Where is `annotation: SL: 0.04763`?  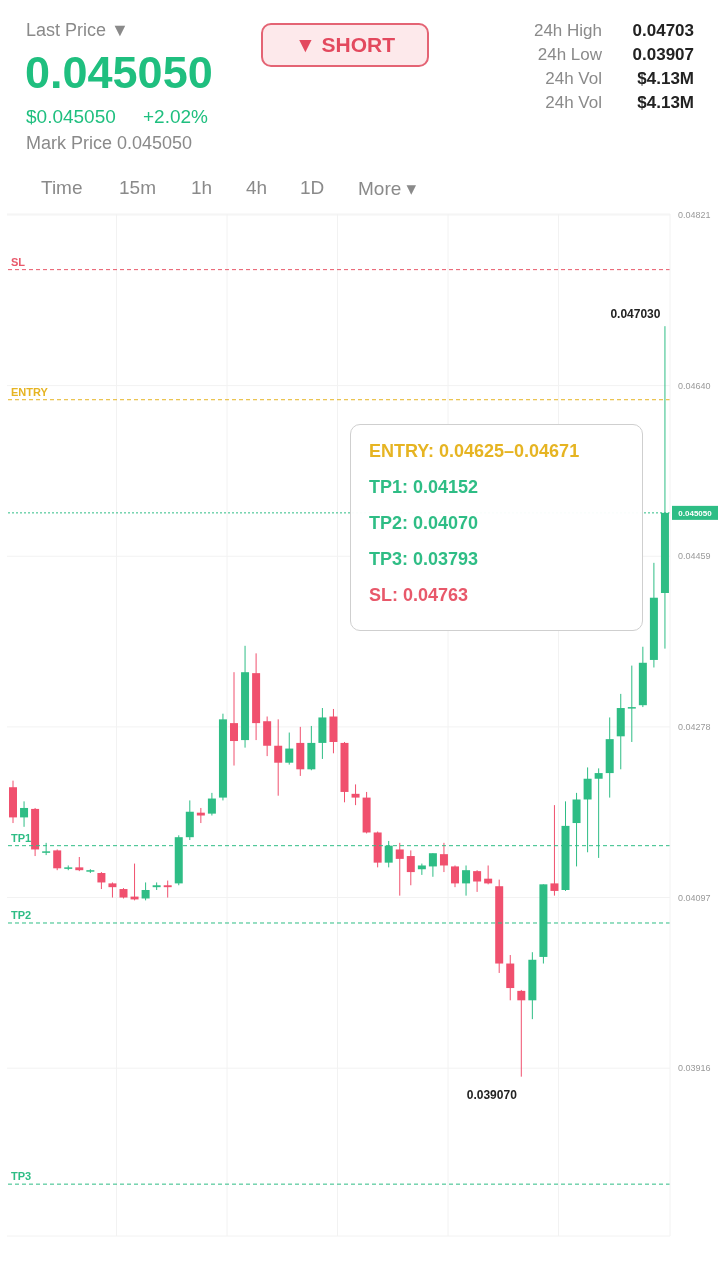 annotation: SL: 0.04763 is located at coordinates (419, 595).